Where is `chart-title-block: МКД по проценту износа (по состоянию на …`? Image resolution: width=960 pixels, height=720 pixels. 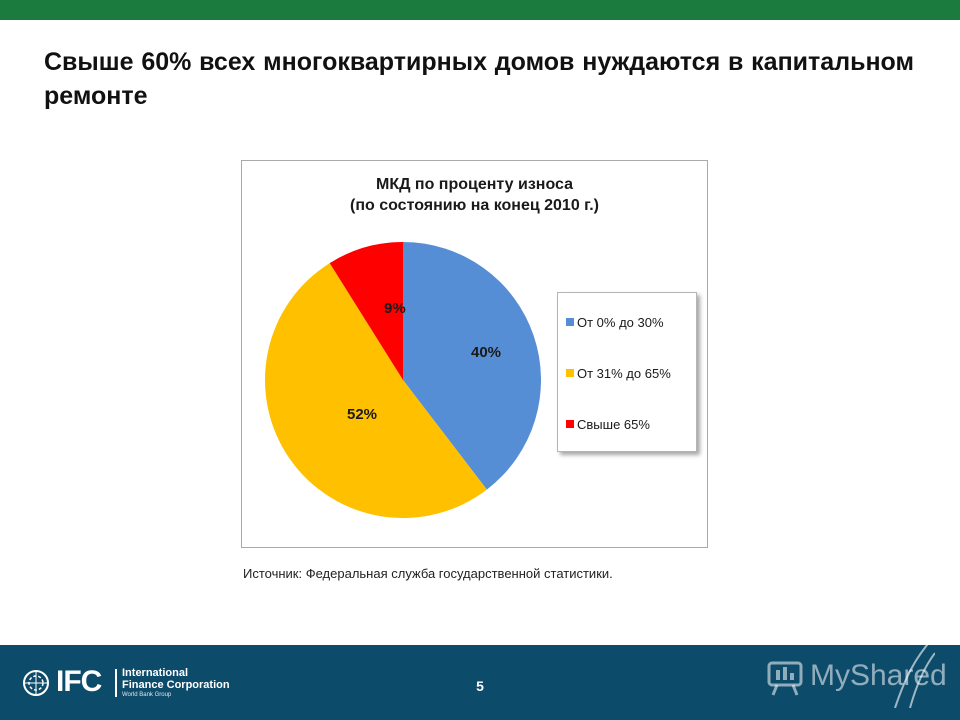 chart-title-block: МКД по проценту износа (по состоянию на … is located at coordinates (474, 195).